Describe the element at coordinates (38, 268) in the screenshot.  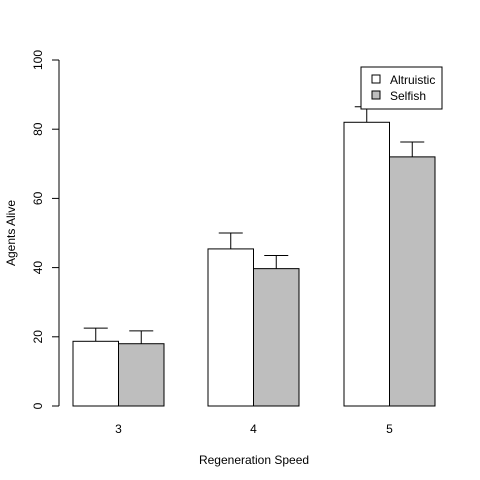
I see `y-tick-label-40: 40` at that location.